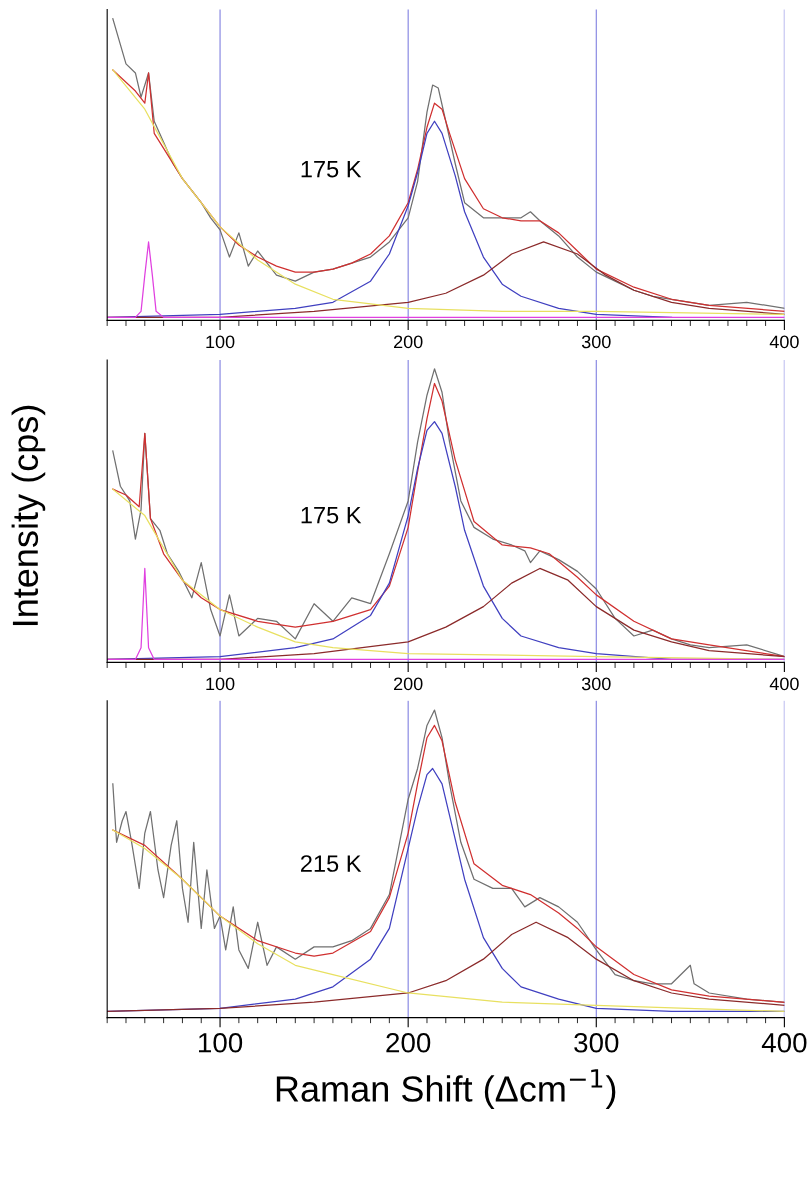 This screenshot has width=812, height=1200. What do you see at coordinates (446, 1089) in the screenshot?
I see `x-axis-title: Raman Shift (Δcm$^{−1}$)` at bounding box center [446, 1089].